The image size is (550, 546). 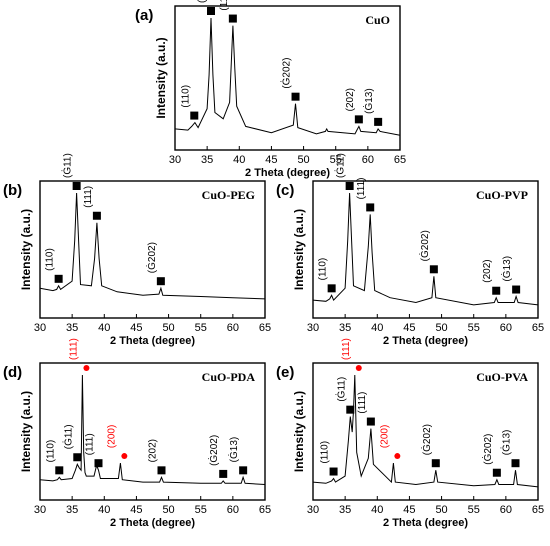 I want to click on panel-title: CuO-PDA, so click(x=229, y=377).